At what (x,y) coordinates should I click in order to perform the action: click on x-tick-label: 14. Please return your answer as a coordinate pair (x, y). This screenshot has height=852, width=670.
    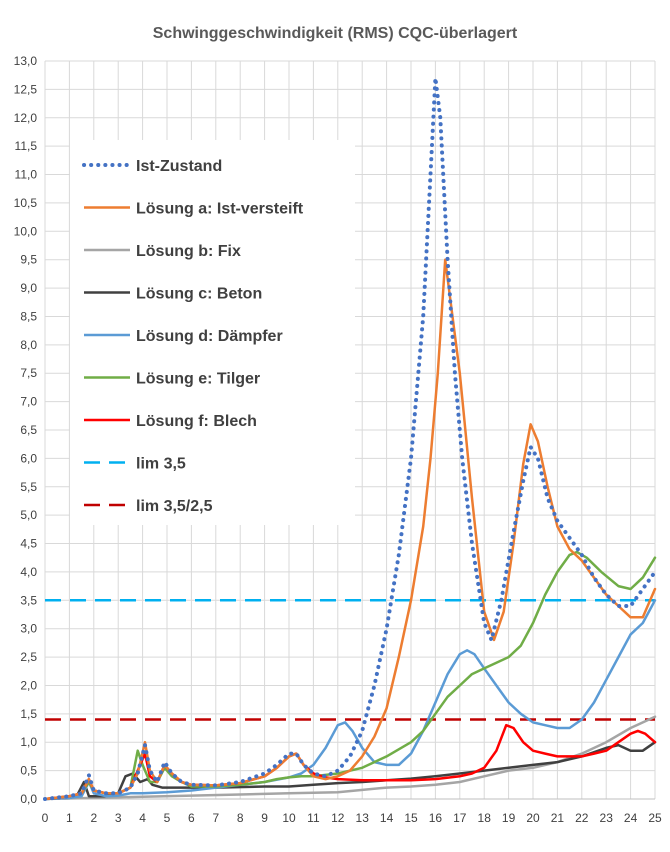
    Looking at the image, I should click on (387, 818).